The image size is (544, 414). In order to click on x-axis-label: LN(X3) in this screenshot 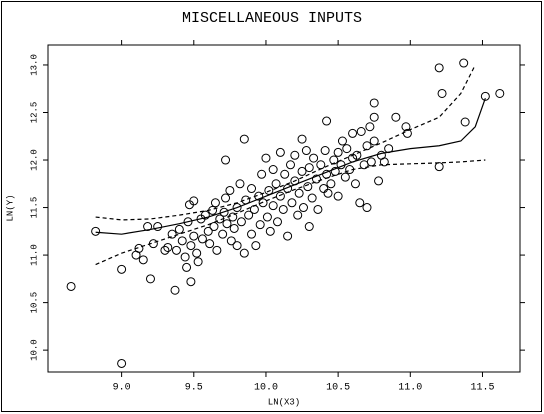, I will do `click(284, 402)`.